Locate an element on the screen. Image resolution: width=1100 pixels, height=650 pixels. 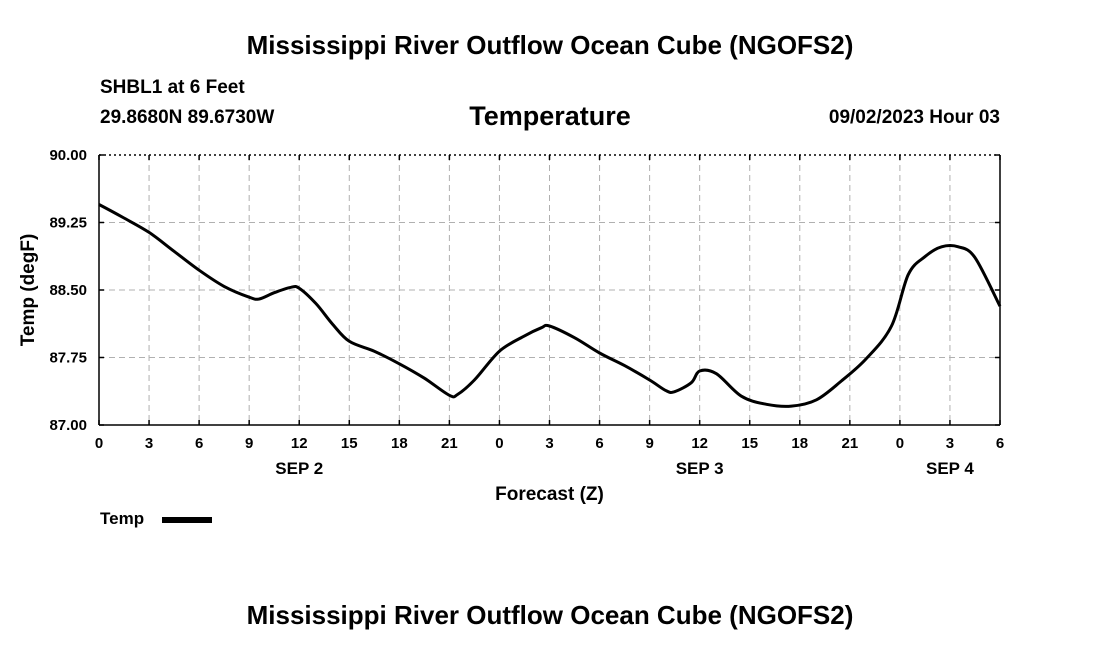
y-tick-label: 87.00 is located at coordinates (68, 425).